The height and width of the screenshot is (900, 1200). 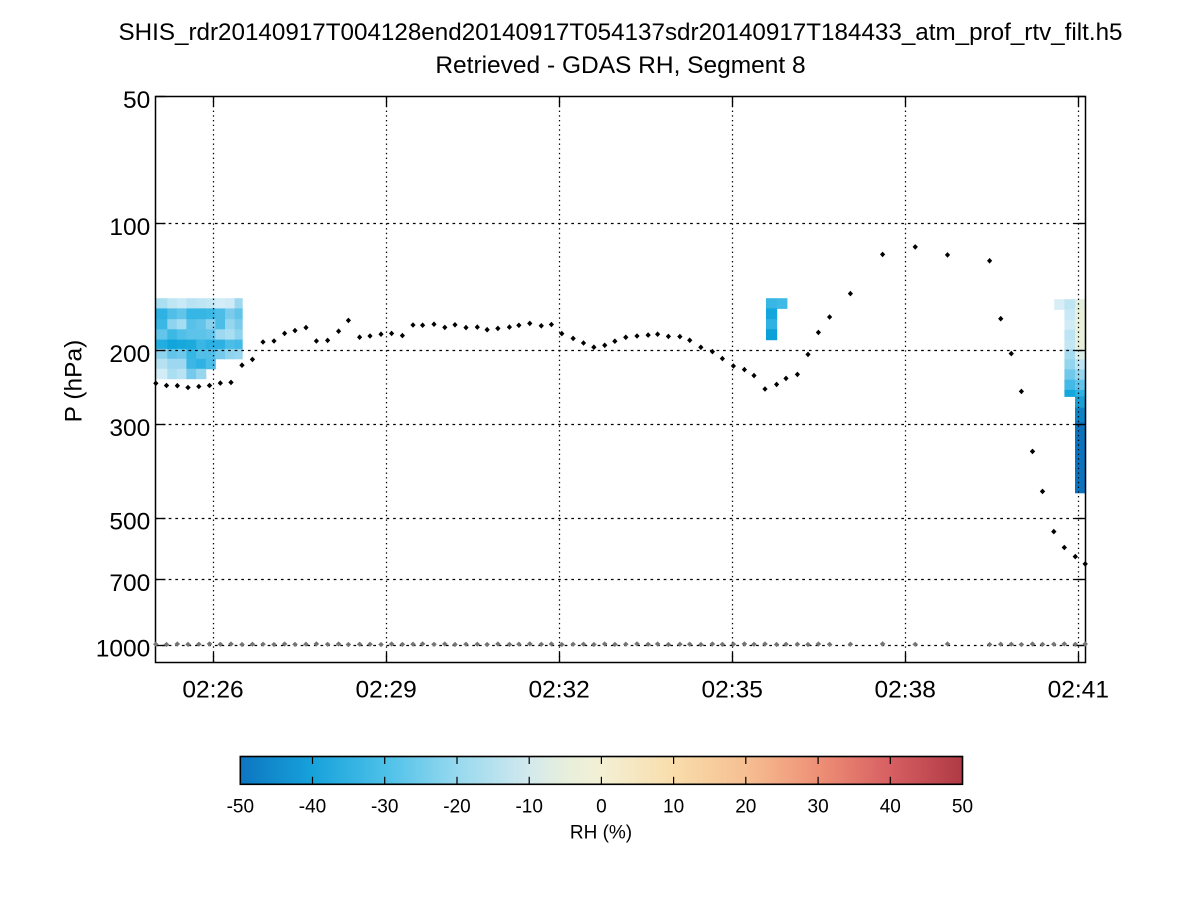 What do you see at coordinates (456, 807) in the screenshot?
I see `svg-text: -20` at bounding box center [456, 807].